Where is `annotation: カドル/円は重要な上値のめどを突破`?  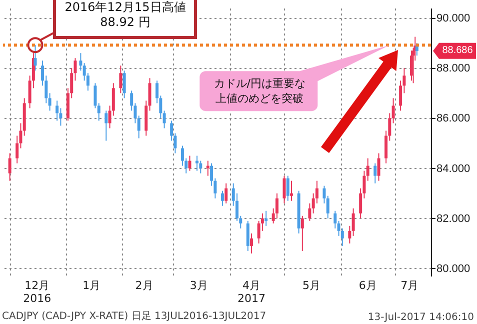 annotation: カドル/円は重要な上値のめどを突破 is located at coordinates (259, 91).